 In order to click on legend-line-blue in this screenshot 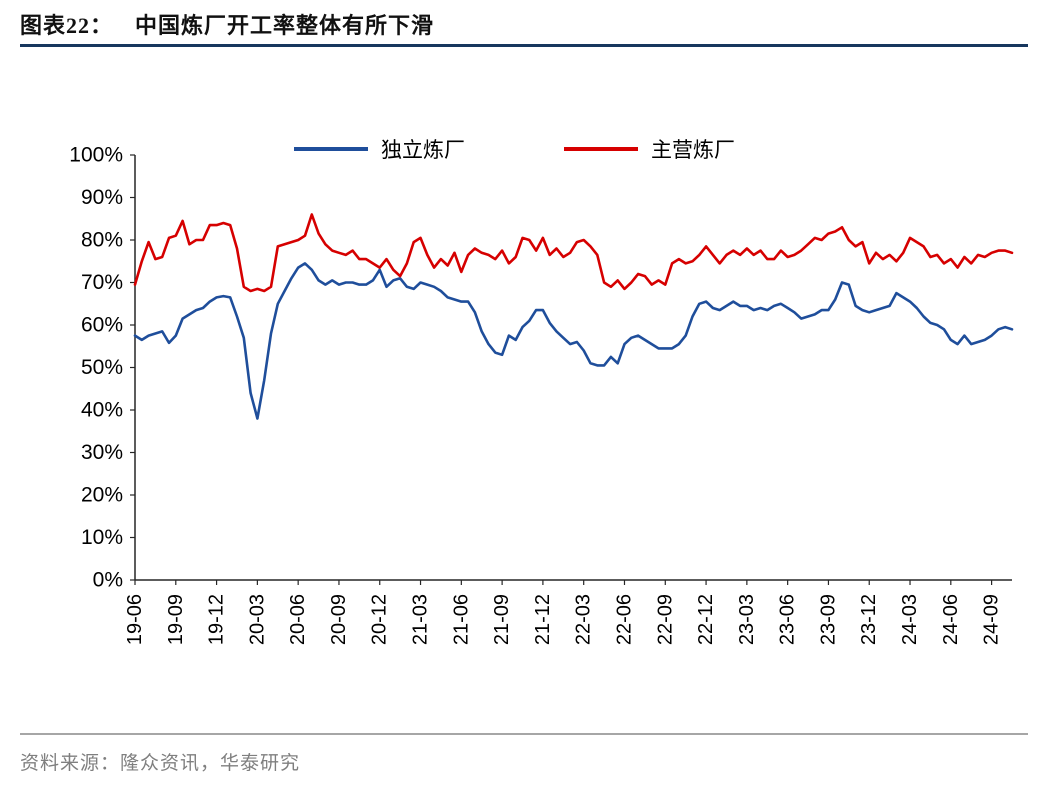, I will do `click(331, 149)`.